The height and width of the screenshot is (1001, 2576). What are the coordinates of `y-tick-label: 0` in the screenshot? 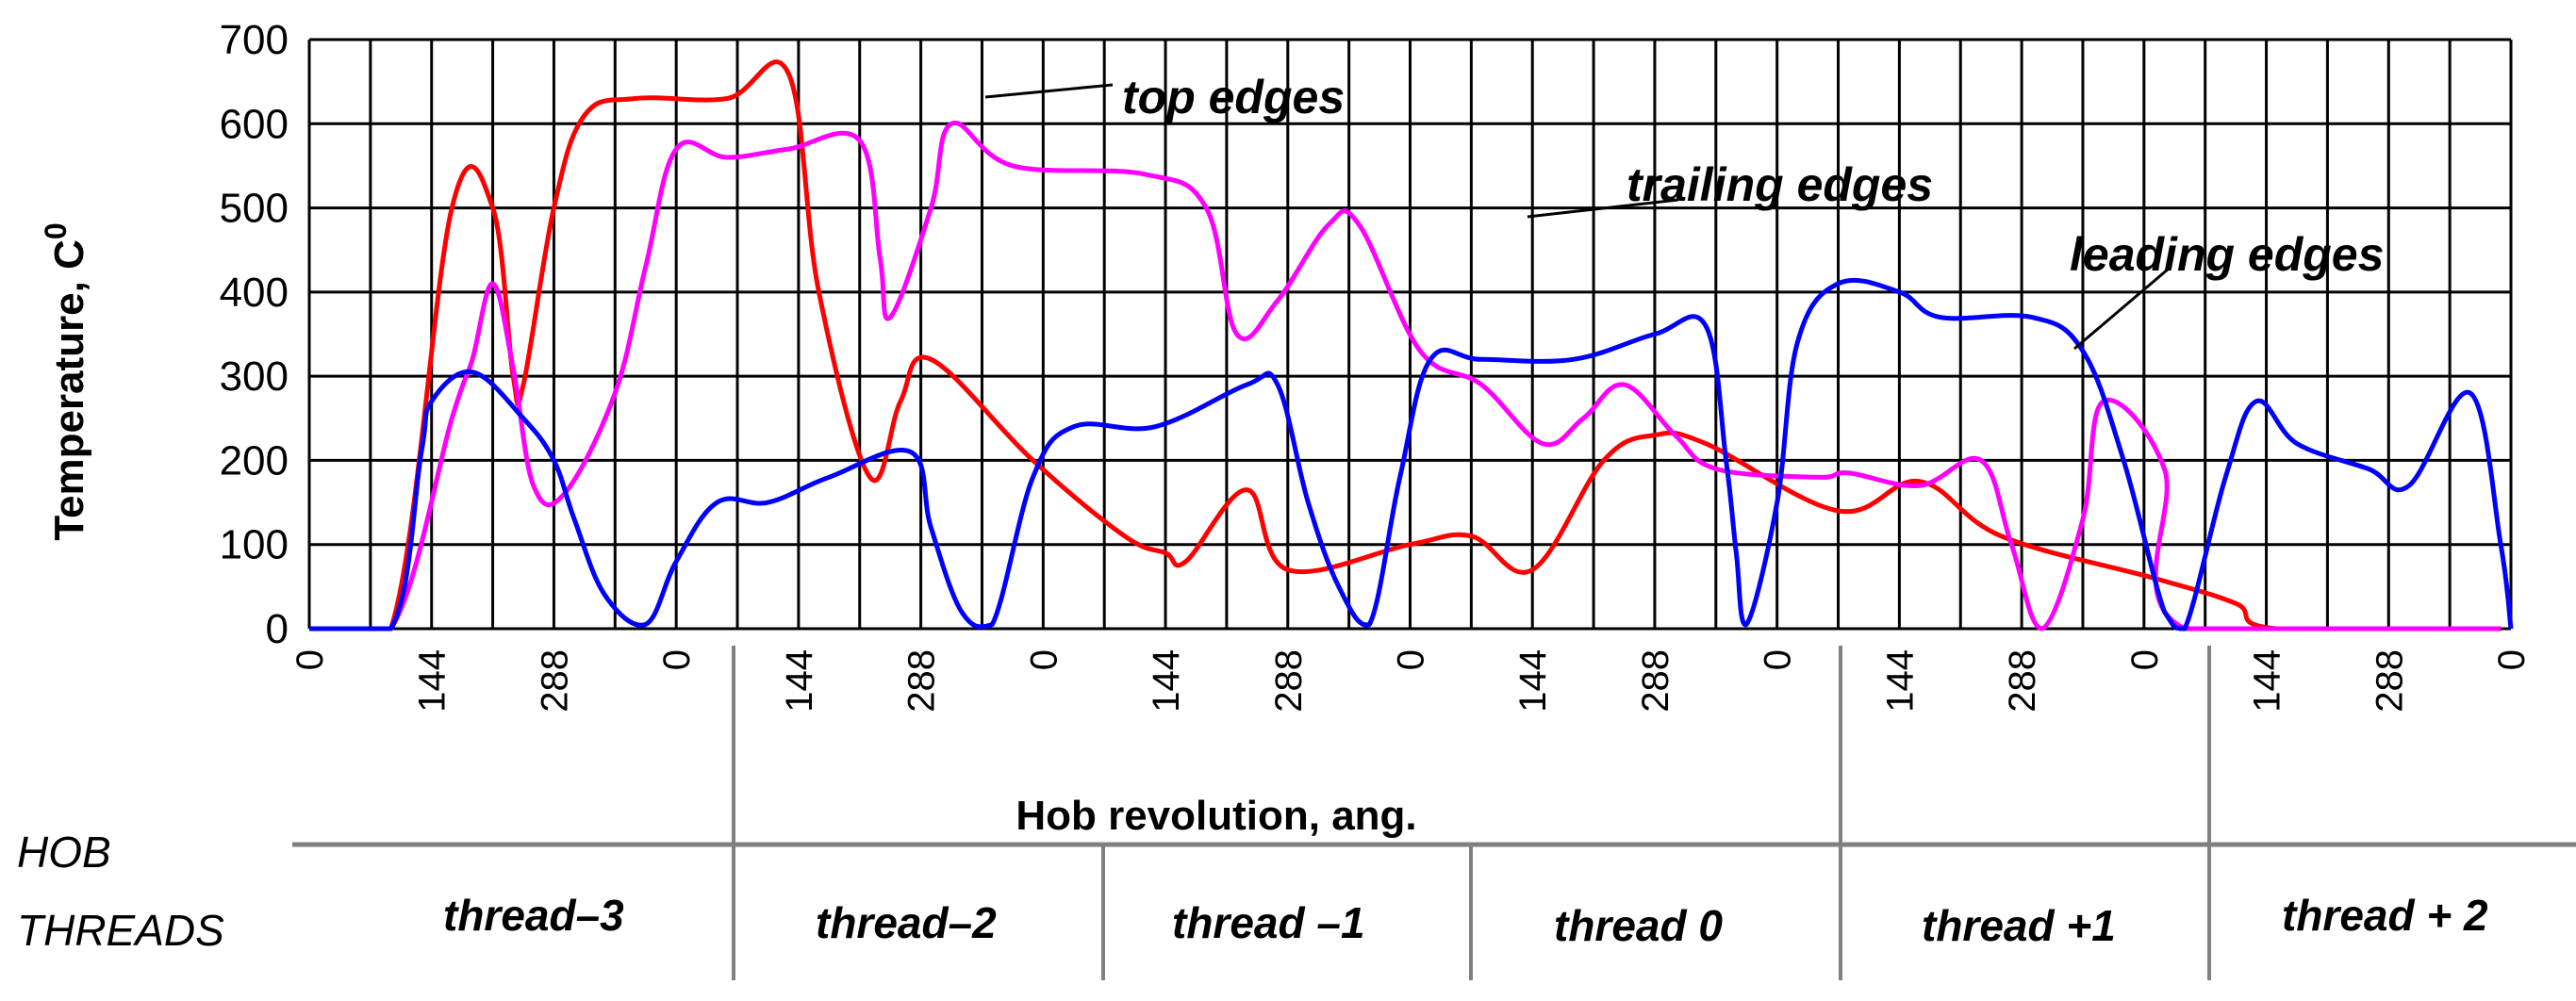 It's located at (277, 629).